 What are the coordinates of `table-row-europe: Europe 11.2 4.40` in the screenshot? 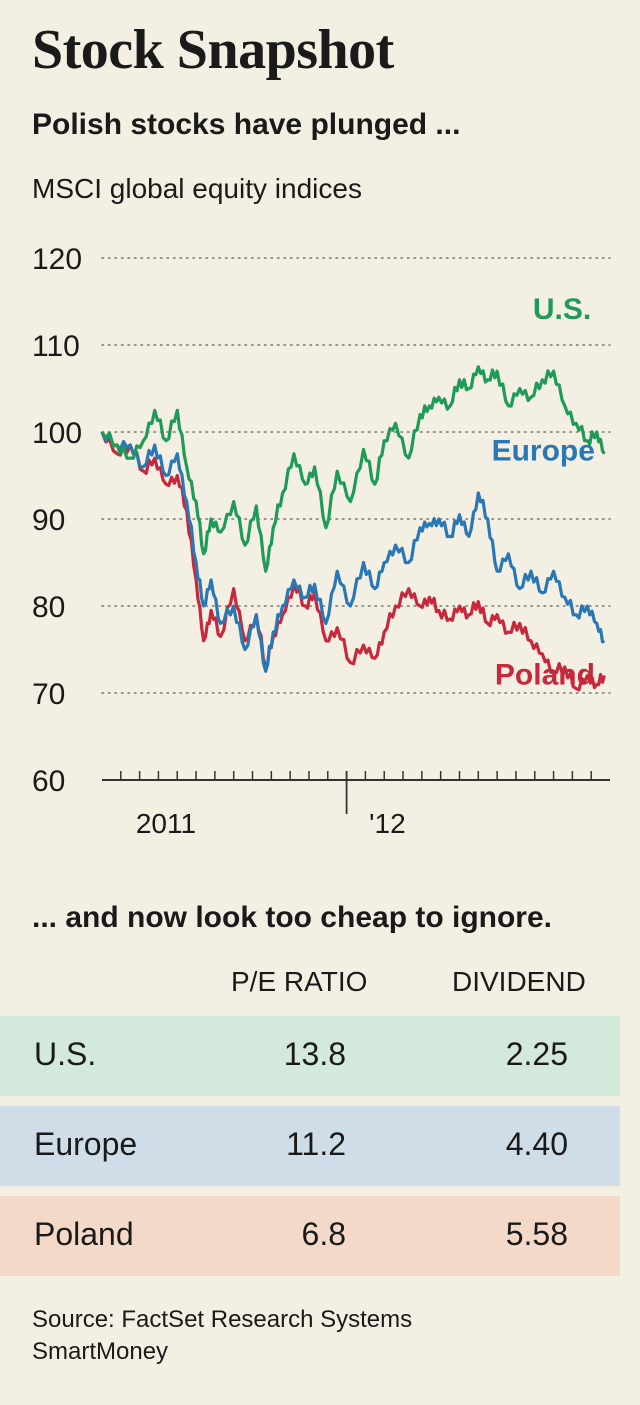 It's located at (310, 1146).